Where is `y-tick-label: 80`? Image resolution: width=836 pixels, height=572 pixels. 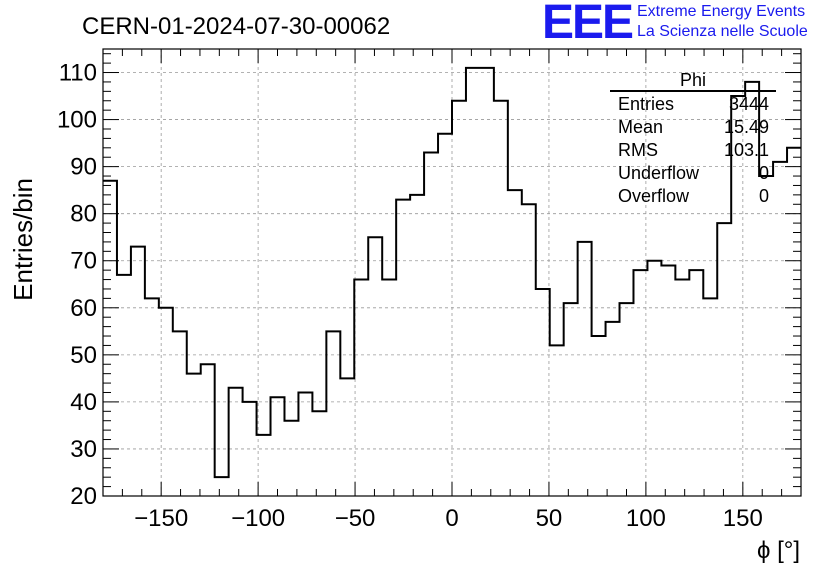 y-tick-label: 80 is located at coordinates (83, 214).